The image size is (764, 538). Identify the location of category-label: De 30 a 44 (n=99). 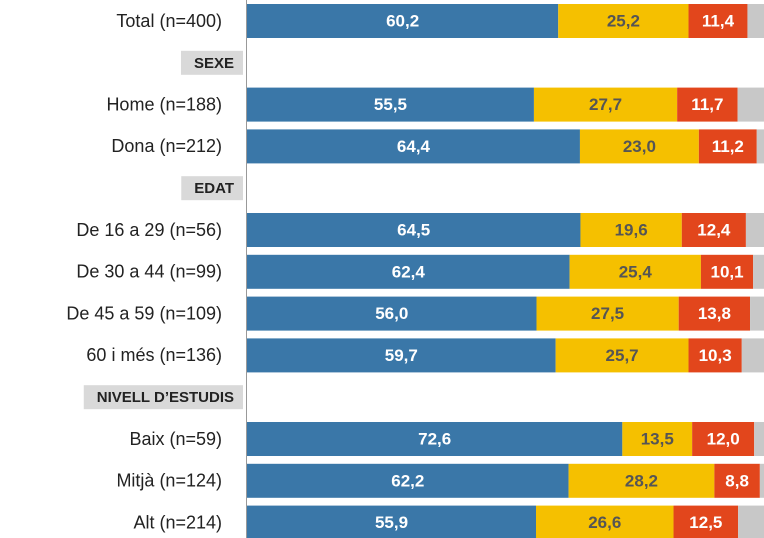
(149, 272).